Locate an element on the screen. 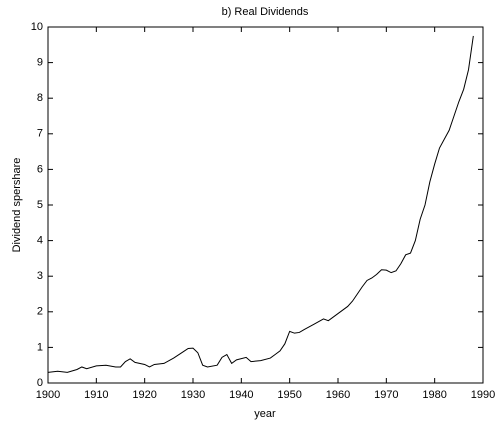 The width and height of the screenshot is (499, 425). y-tick-label: 6 is located at coordinates (40, 169).